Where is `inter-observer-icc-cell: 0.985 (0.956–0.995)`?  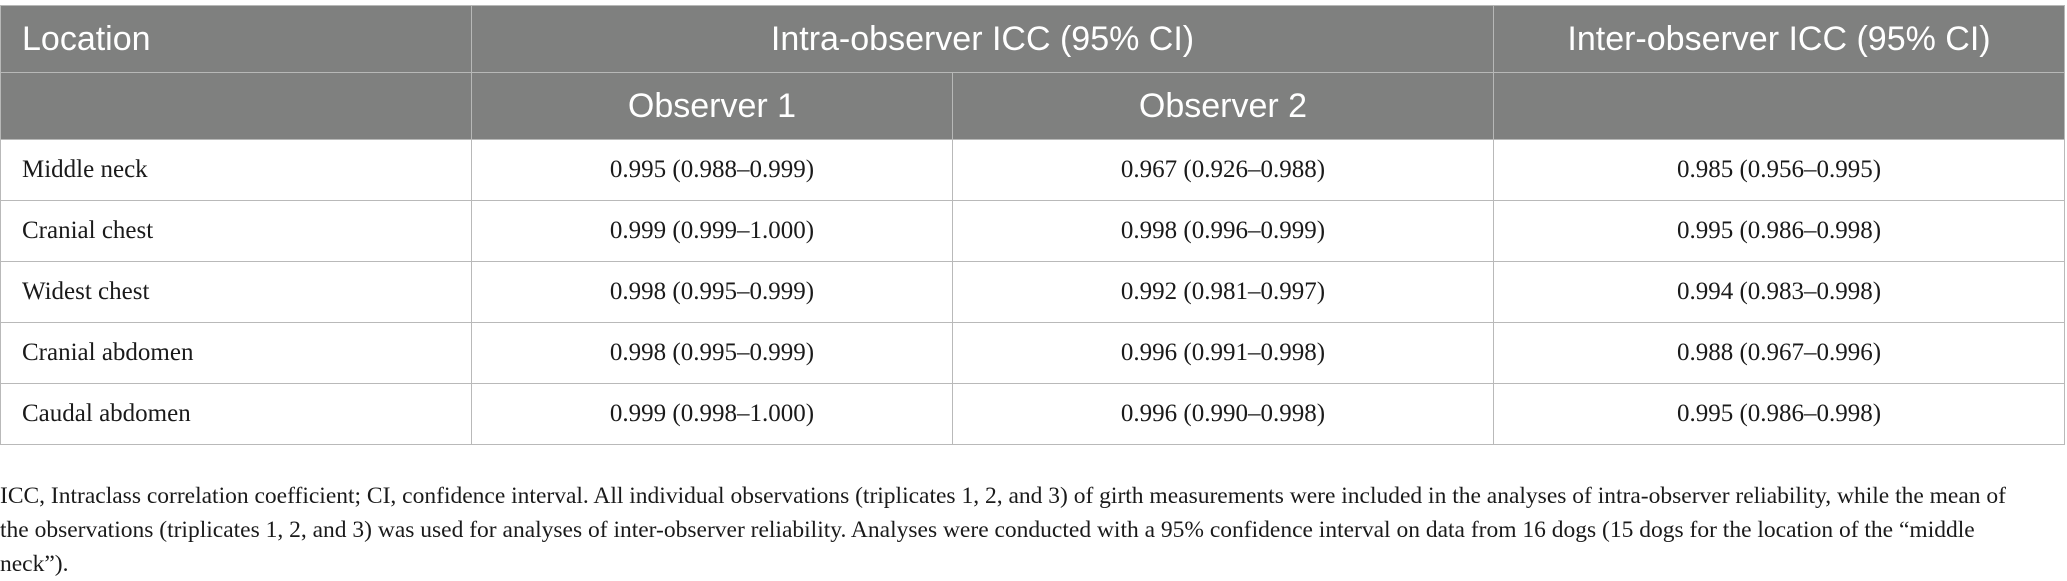 inter-observer-icc-cell: 0.985 (0.956–0.995) is located at coordinates (1779, 170).